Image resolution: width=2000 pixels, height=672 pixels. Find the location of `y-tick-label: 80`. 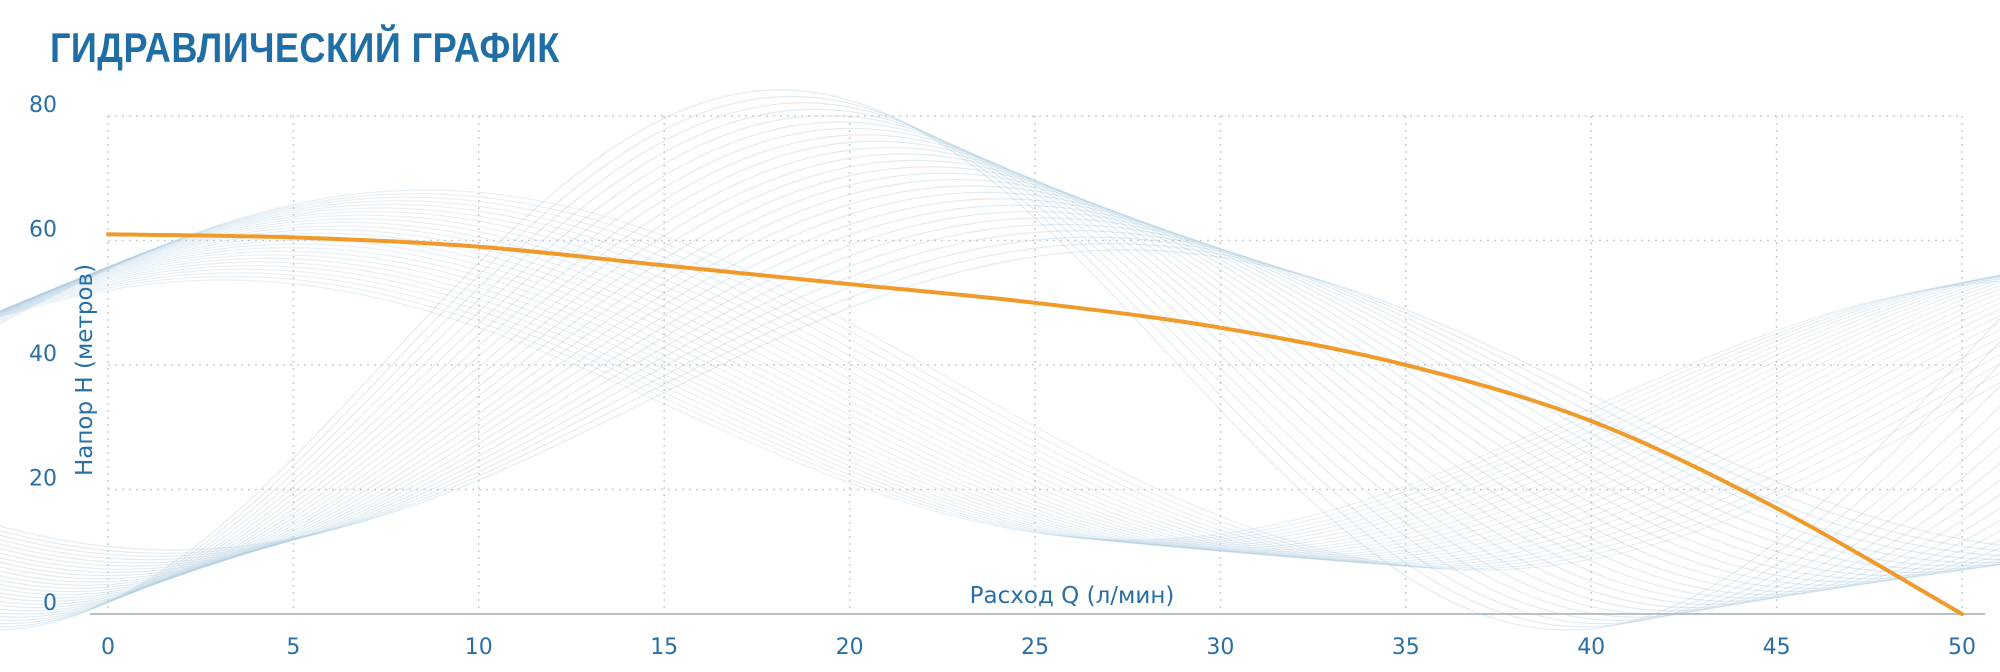

y-tick-label: 80 is located at coordinates (43, 105).